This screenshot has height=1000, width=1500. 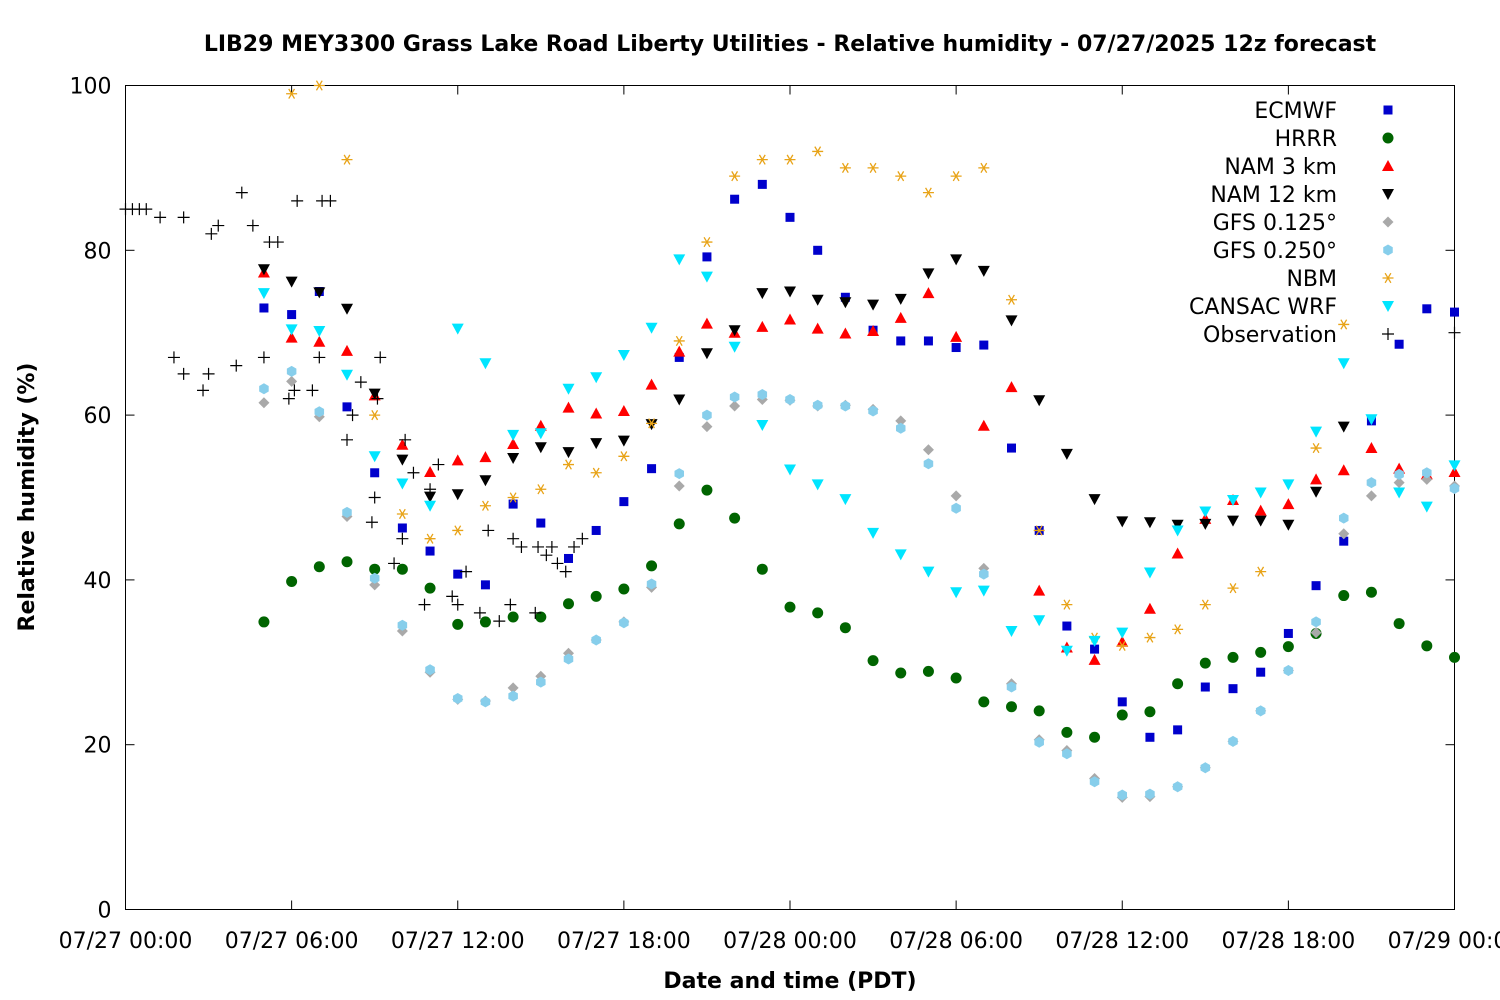 I want to click on y-tick-label: 0, so click(x=105, y=911).